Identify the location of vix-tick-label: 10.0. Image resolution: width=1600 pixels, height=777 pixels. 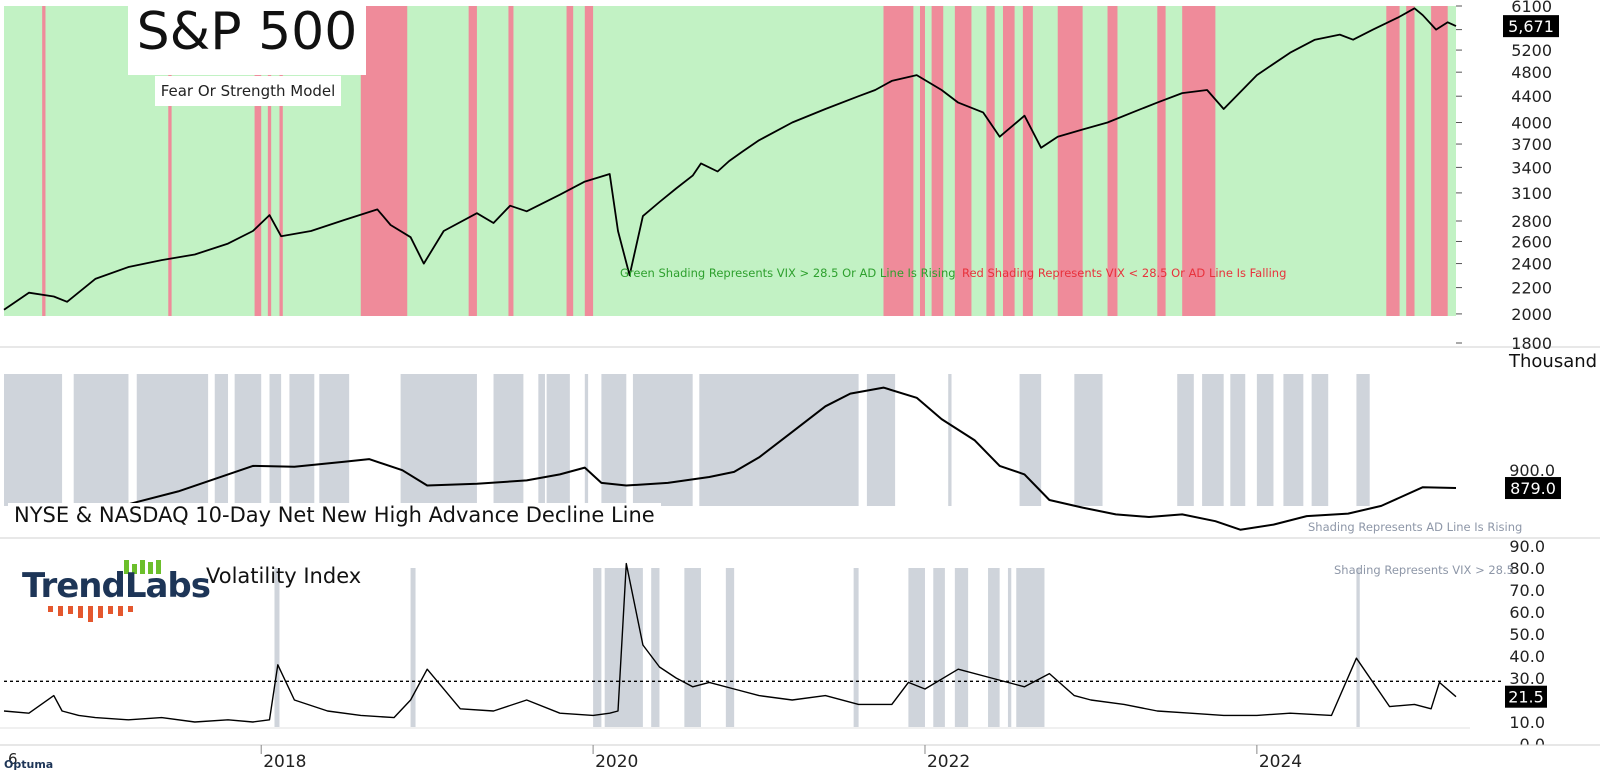
(1527, 722).